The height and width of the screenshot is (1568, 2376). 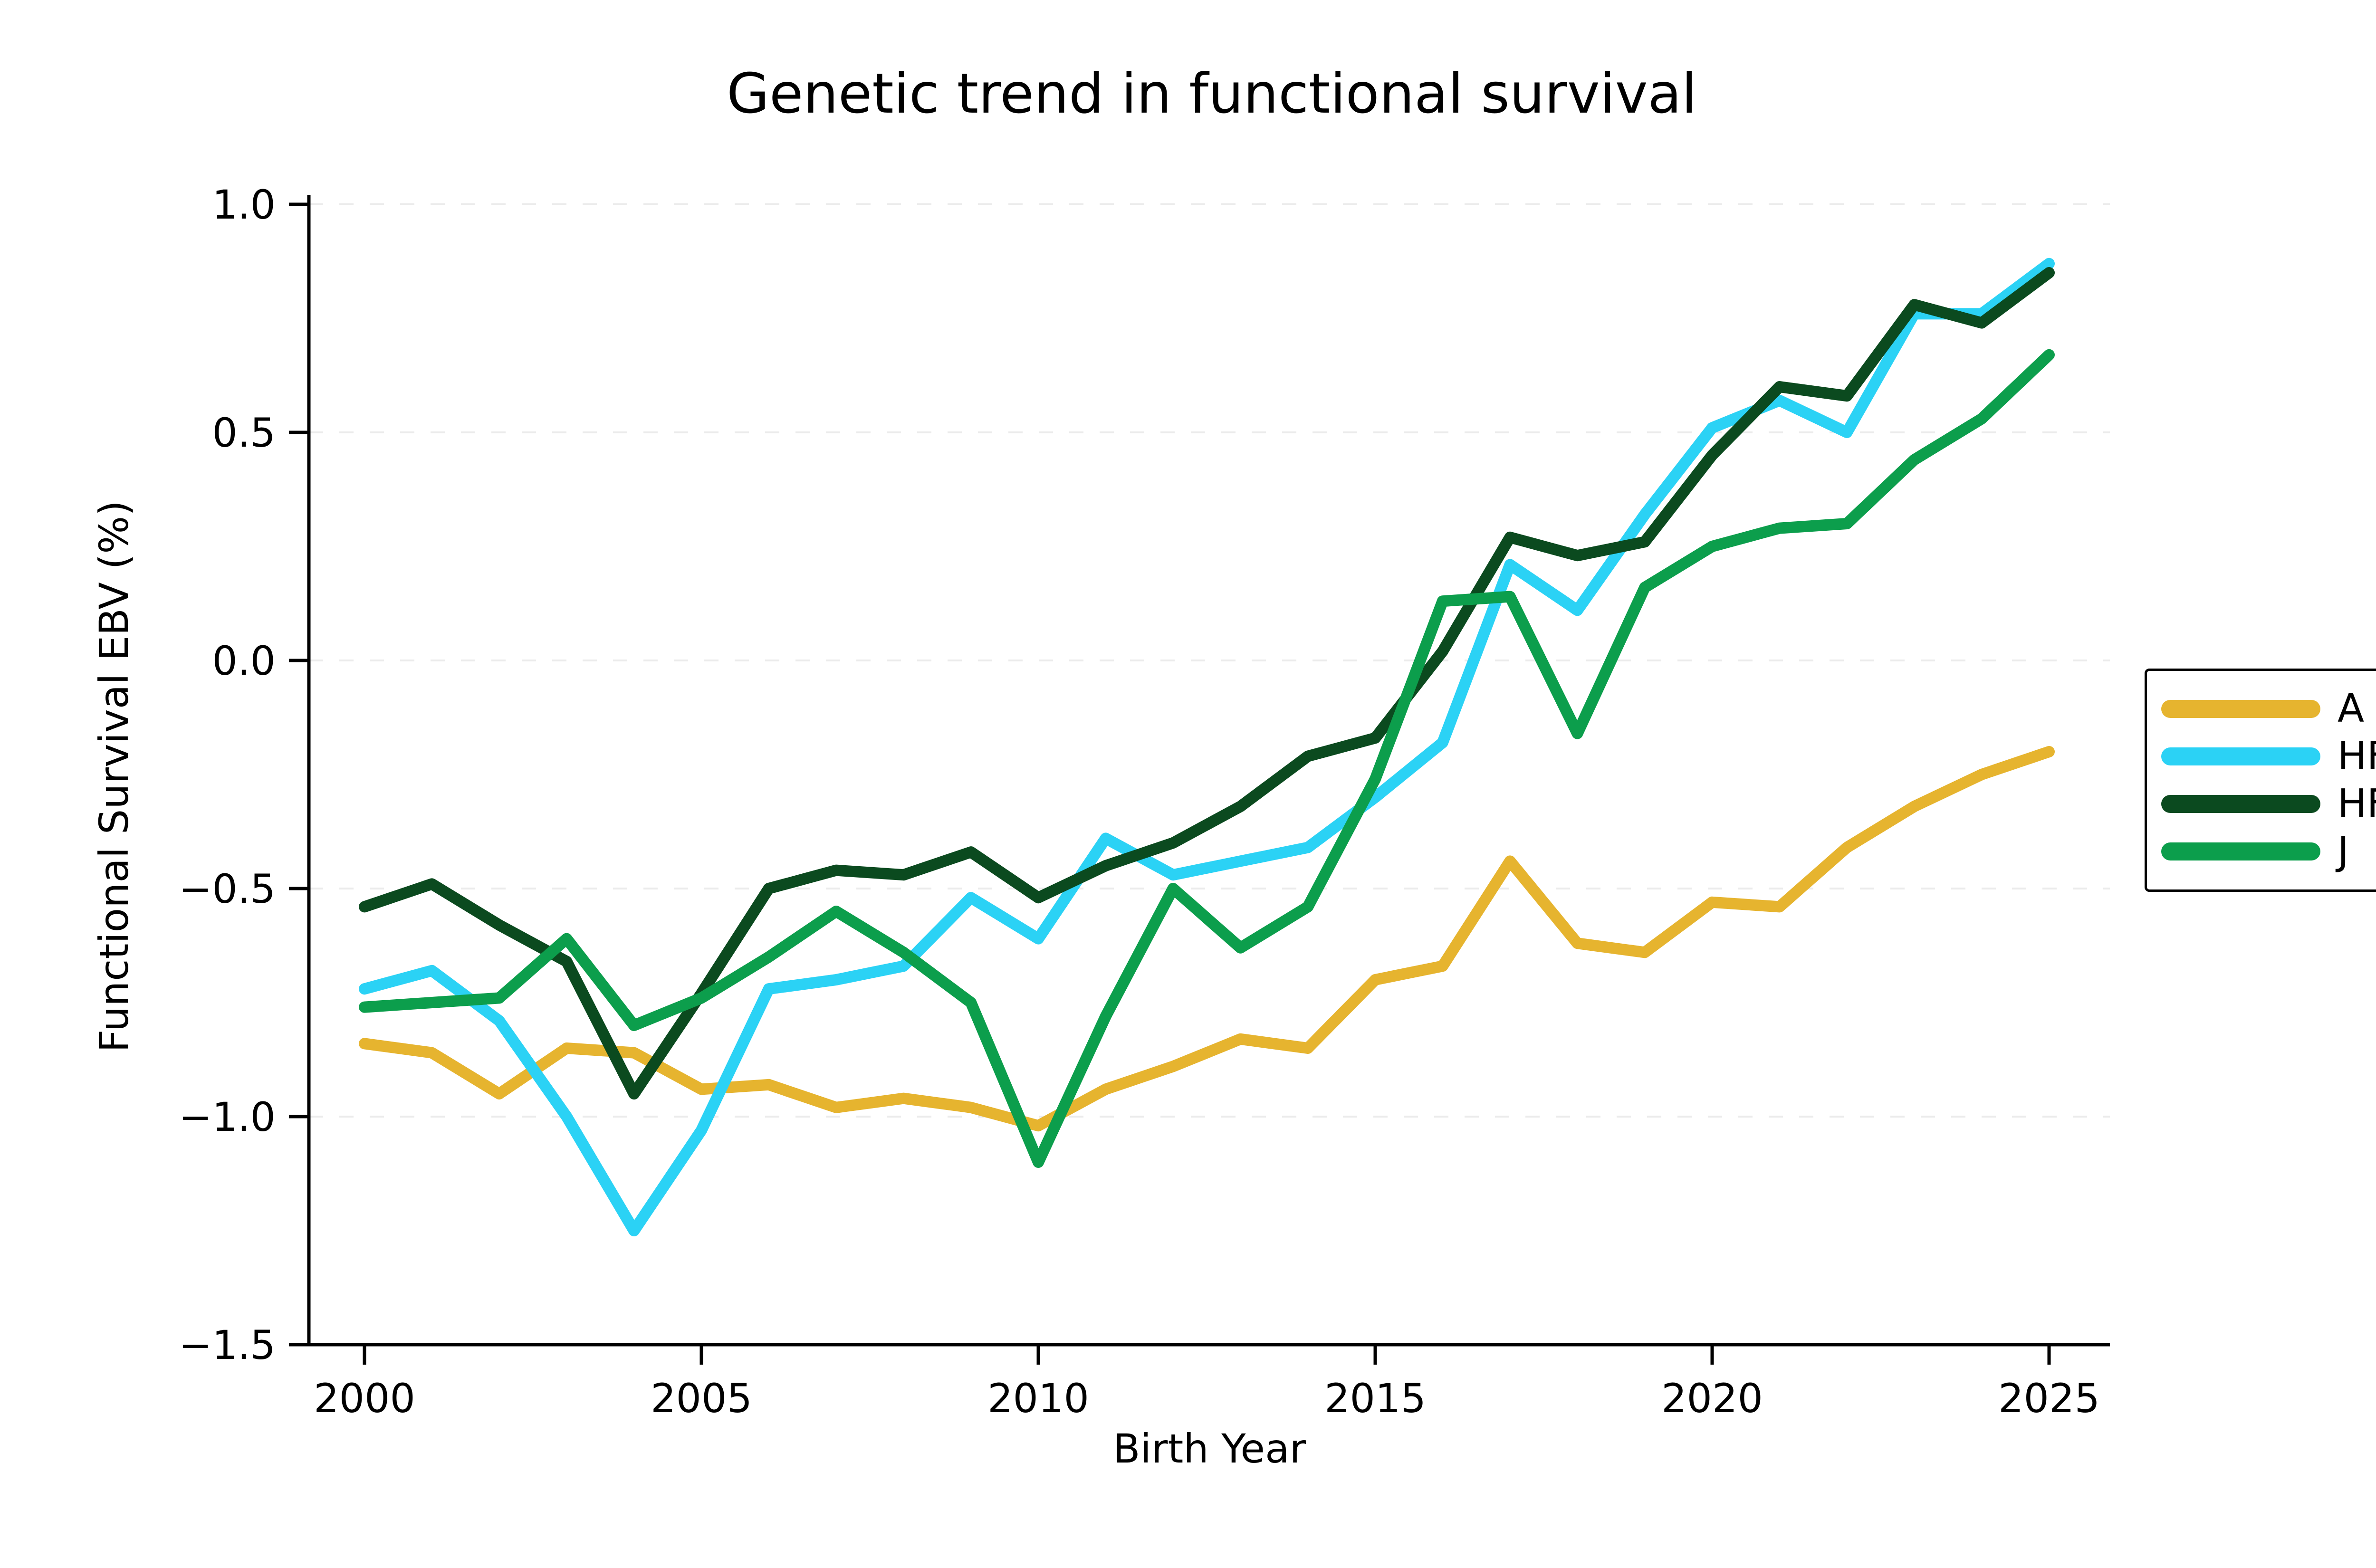 I want to click on y-axis-label: Functional Survival EBV (%), so click(x=114, y=776).